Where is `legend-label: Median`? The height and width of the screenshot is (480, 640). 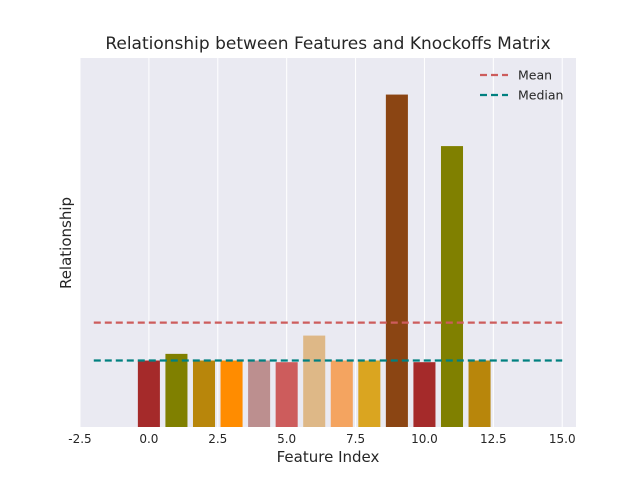
legend-label: Median is located at coordinates (540, 95).